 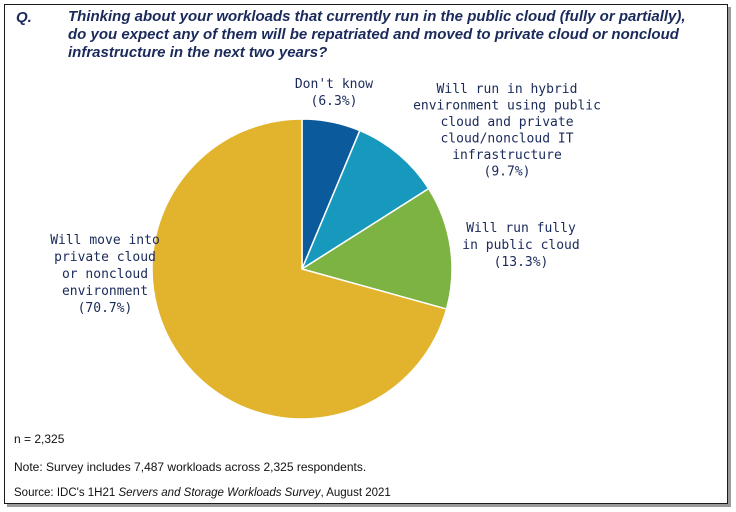 I want to click on question-label: Q., so click(x=24, y=17).